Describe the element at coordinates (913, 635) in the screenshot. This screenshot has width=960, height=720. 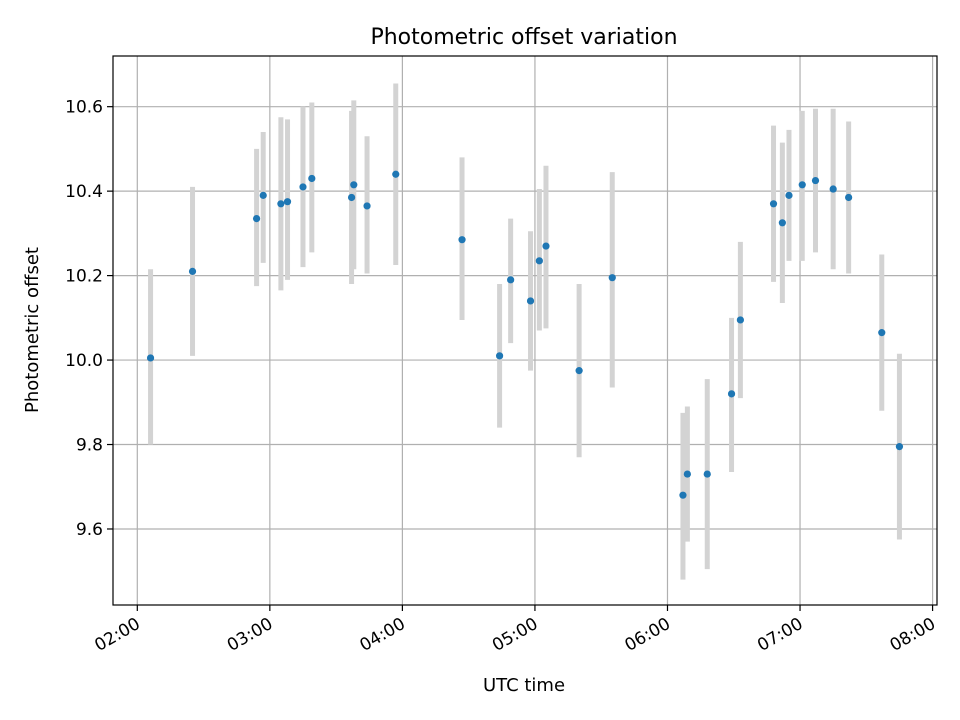
I see `x-tick-label: 08:00` at that location.